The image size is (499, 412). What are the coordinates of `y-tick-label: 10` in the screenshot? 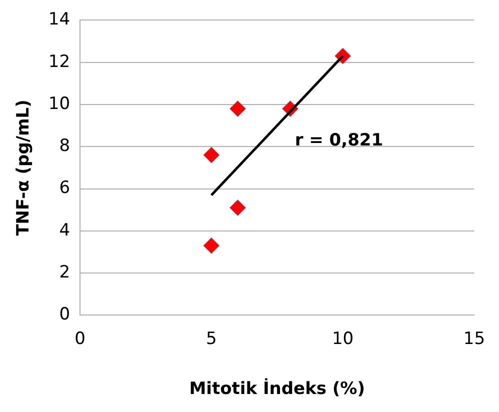 It's located at (59, 104).